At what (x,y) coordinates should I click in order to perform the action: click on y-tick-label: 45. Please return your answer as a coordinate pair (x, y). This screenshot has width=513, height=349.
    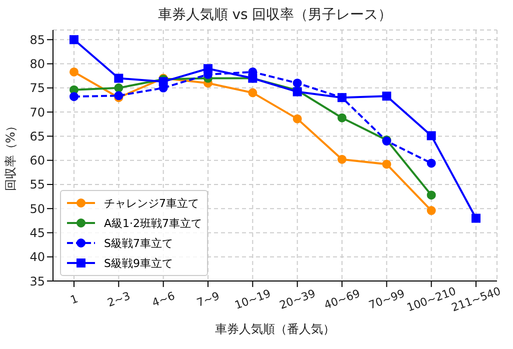
    Looking at the image, I should click on (37, 233).